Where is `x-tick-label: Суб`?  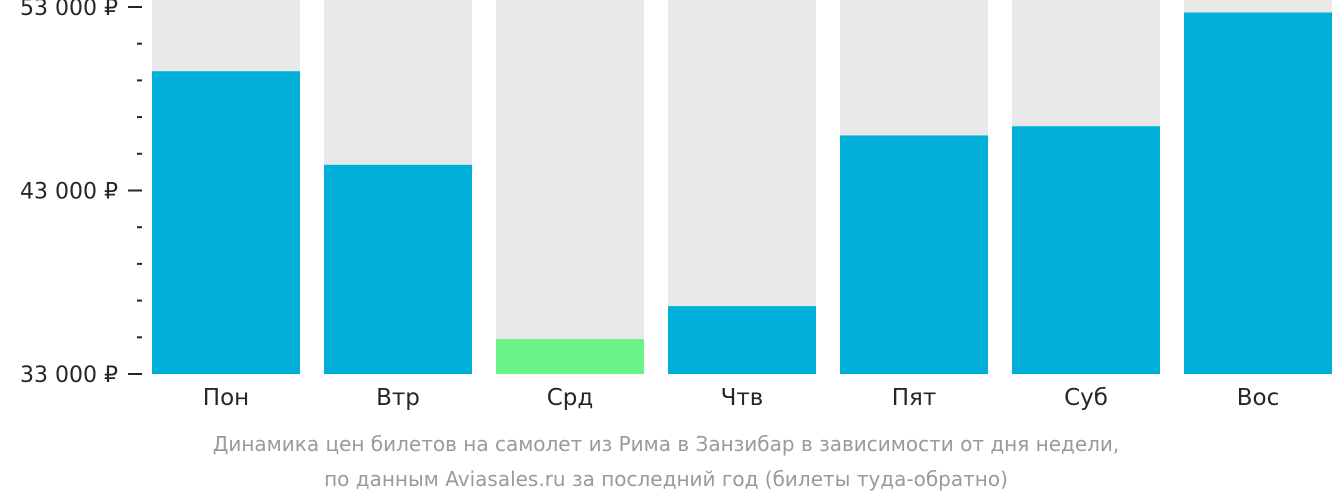 x-tick-label: Суб is located at coordinates (1086, 398).